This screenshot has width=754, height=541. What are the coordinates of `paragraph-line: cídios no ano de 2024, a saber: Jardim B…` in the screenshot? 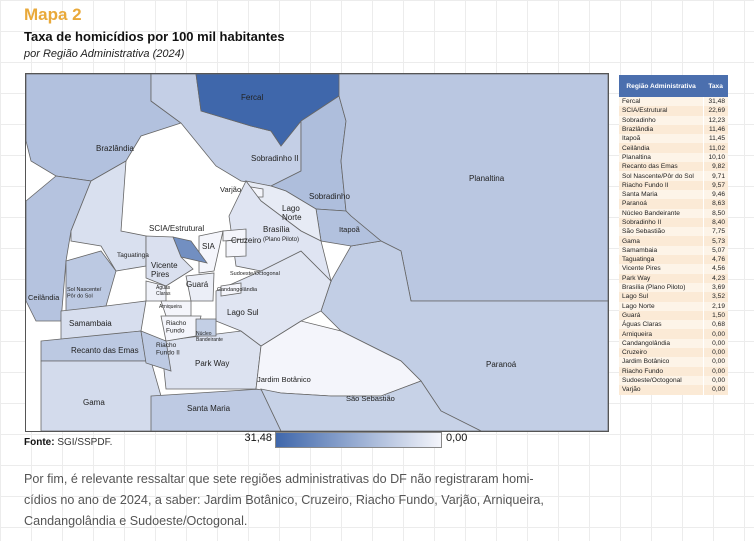 It's located at (284, 500).